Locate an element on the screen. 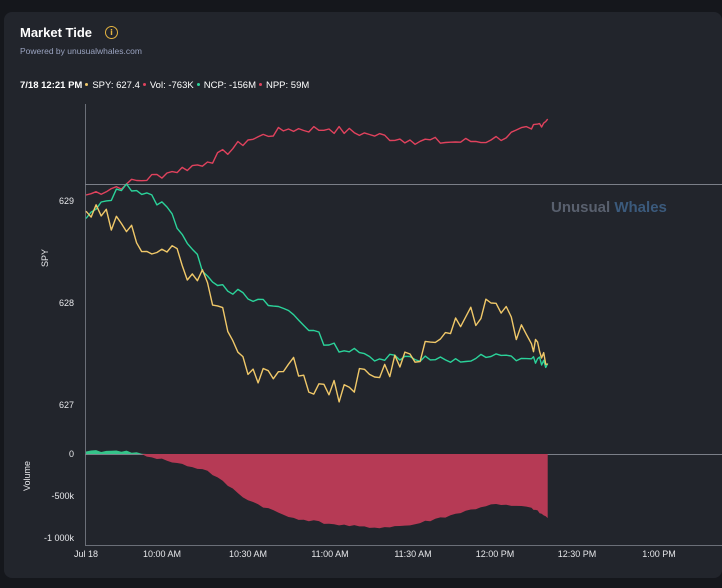  volume-area-layer is located at coordinates (317, 489).